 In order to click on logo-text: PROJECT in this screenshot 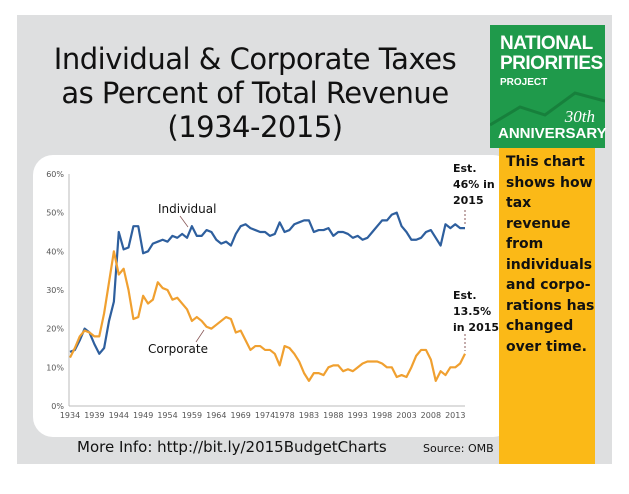, I will do `click(524, 82)`.